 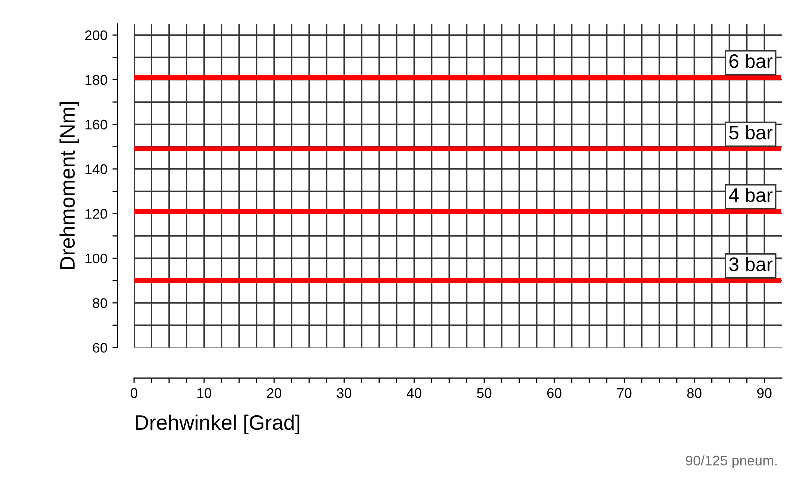 I want to click on series-label: 4 bar, so click(x=751, y=195).